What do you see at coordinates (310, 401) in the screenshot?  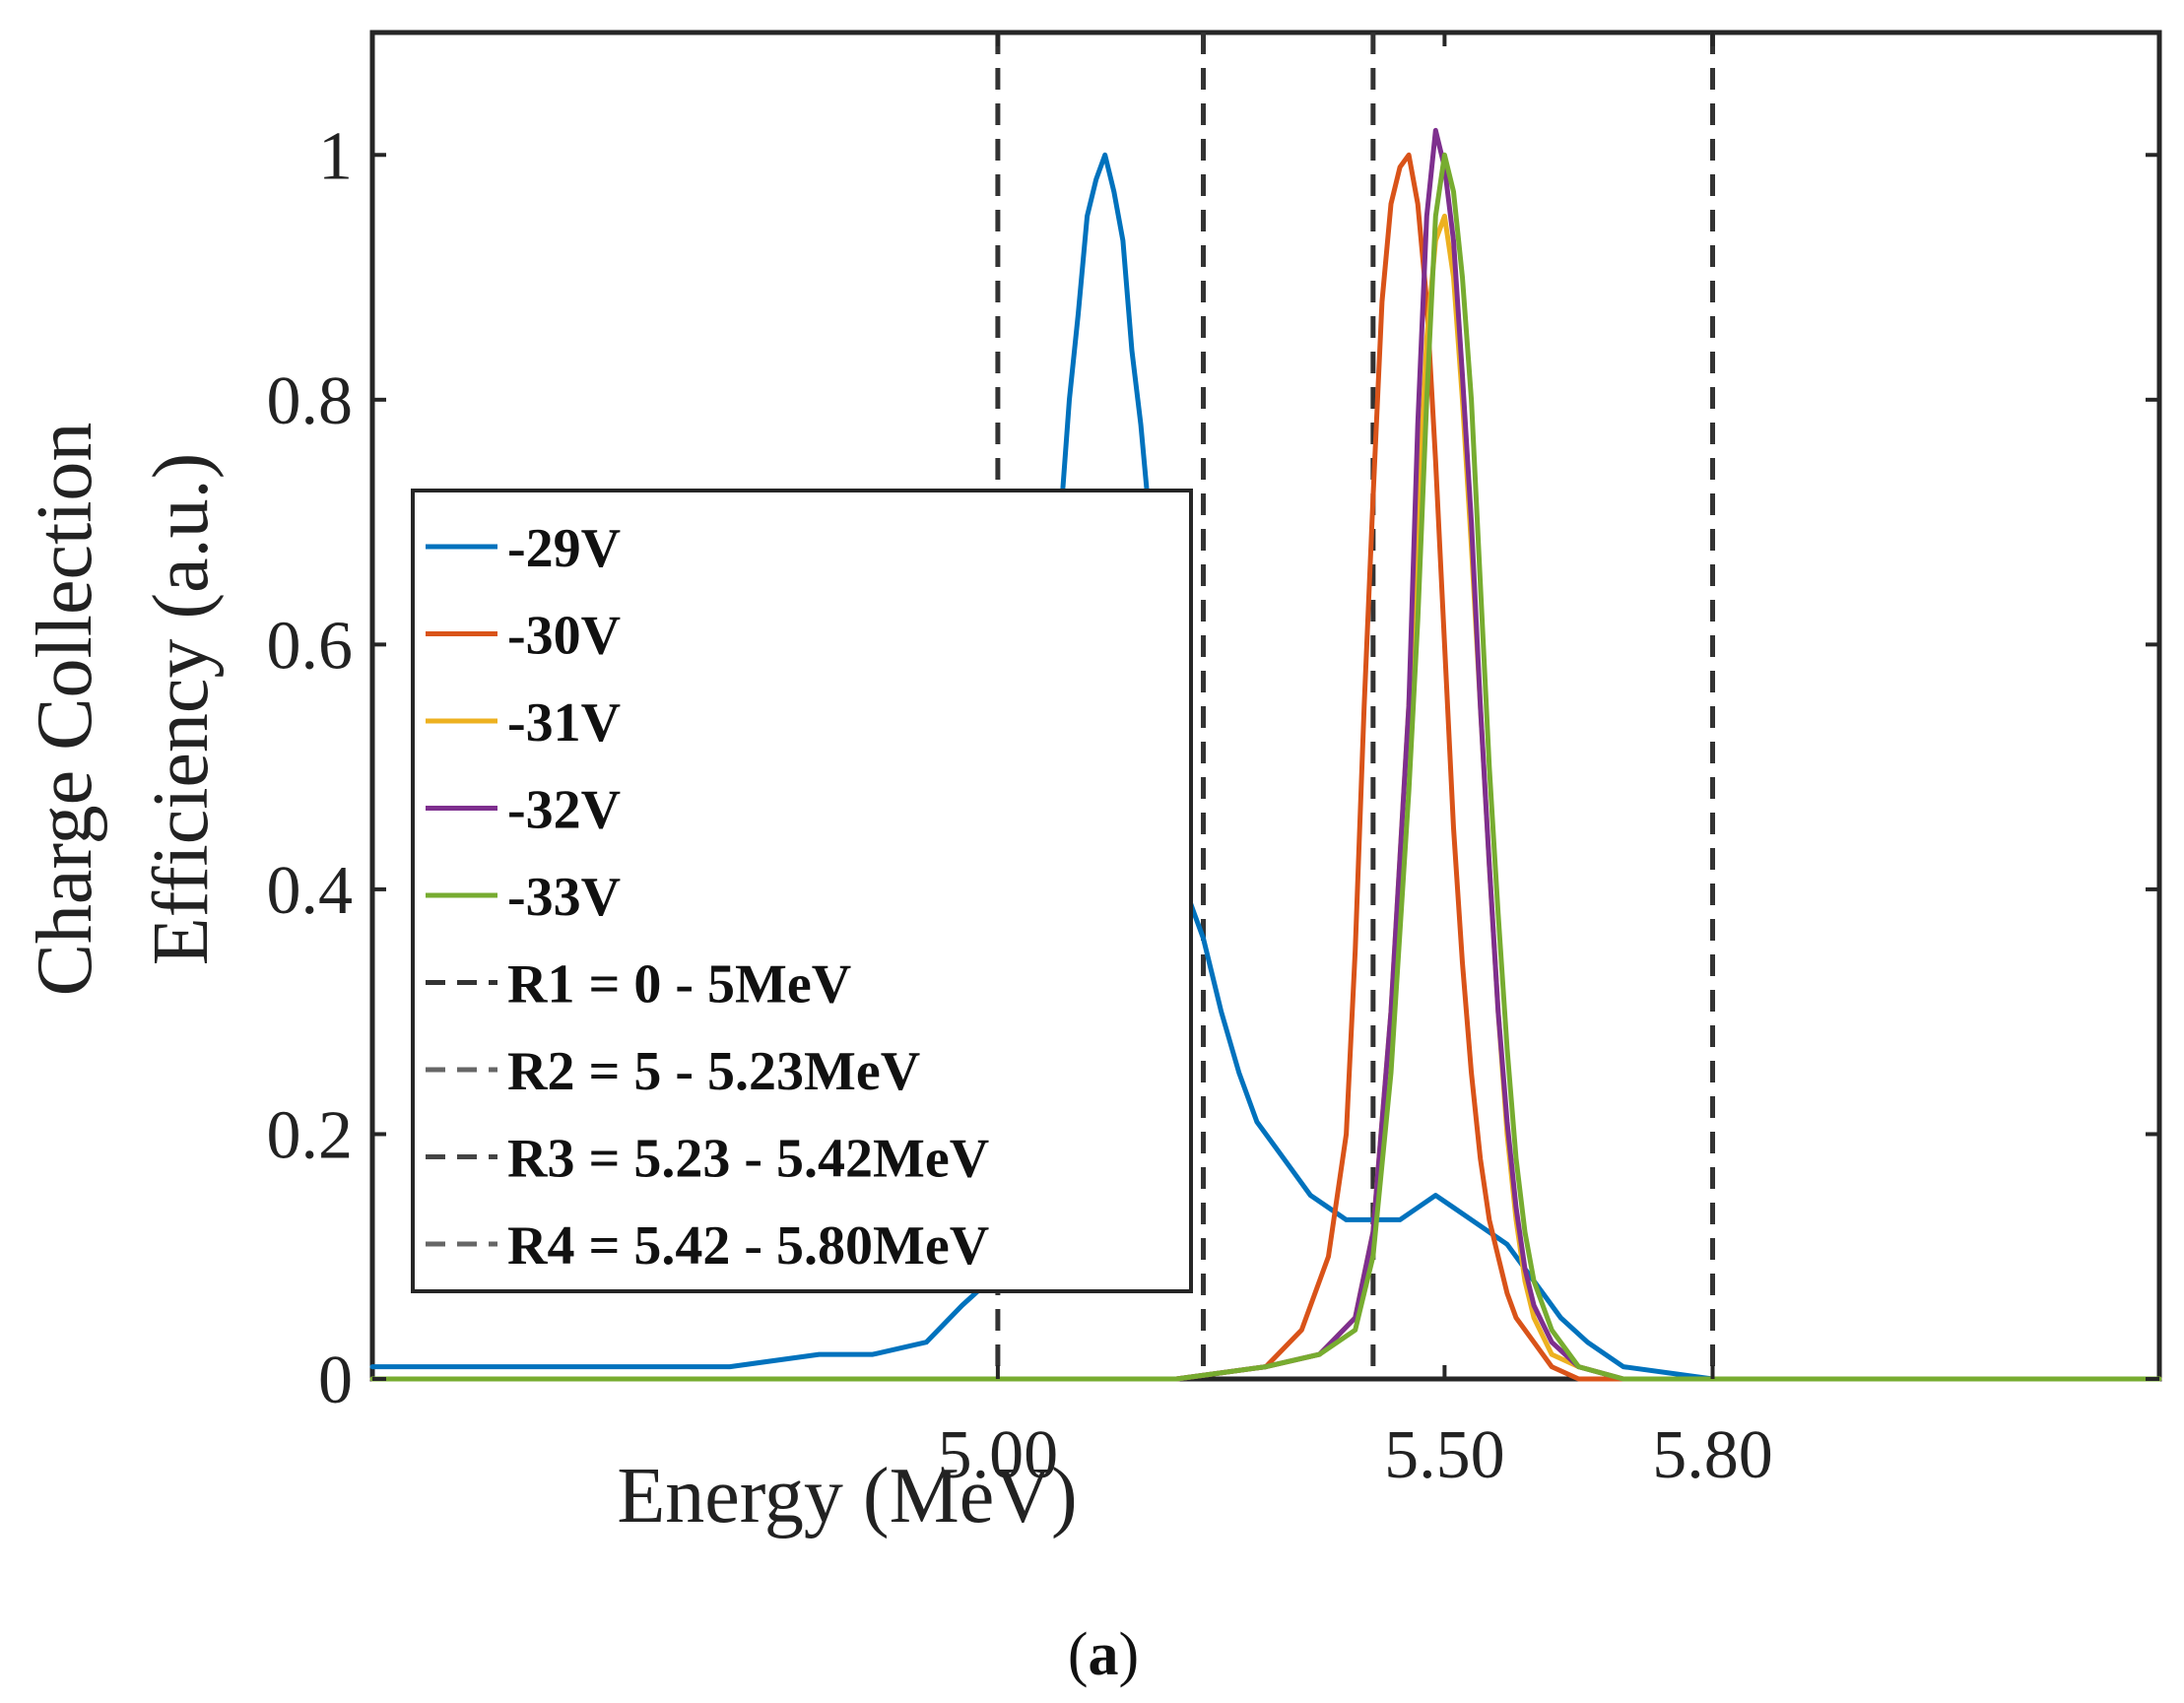 I see `y-tick-label: 0.8` at bounding box center [310, 401].